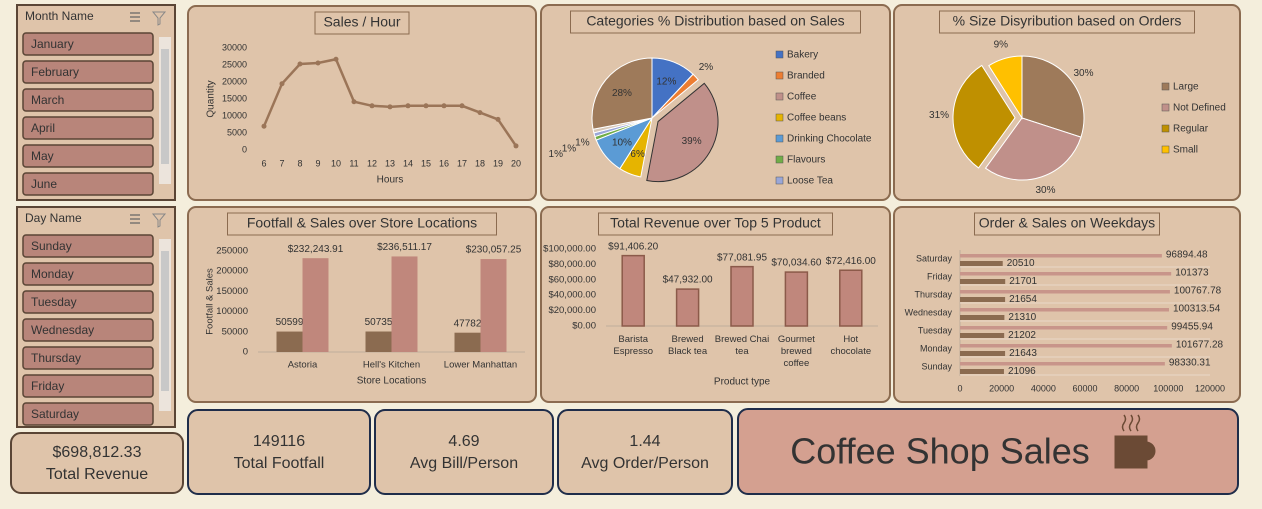  What do you see at coordinates (234, 64) in the screenshot?
I see `y-tick-label: 25000` at bounding box center [234, 64].